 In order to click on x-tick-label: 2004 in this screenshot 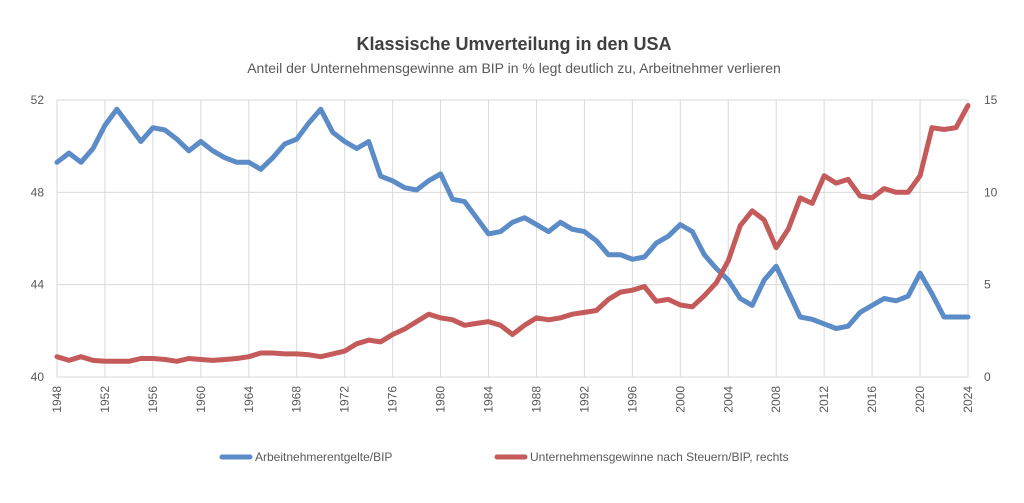, I will do `click(728, 399)`.